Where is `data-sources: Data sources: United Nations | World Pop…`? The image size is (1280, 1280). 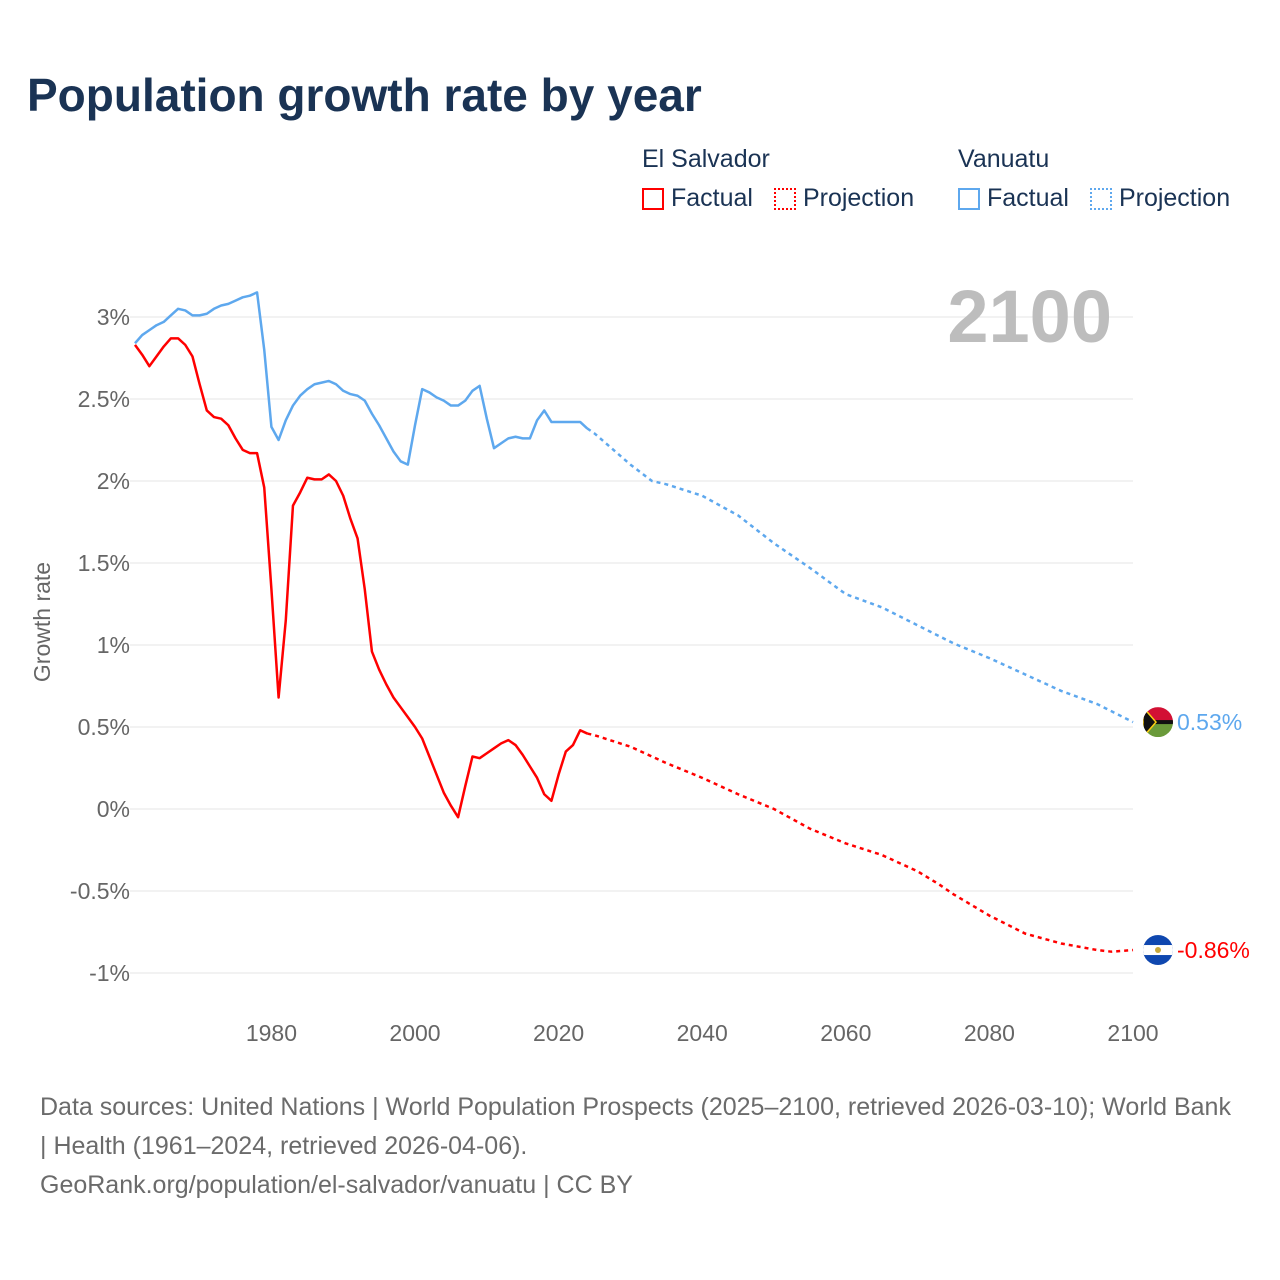 data-sources: Data sources: United Nations | World Pop… is located at coordinates (635, 1126).